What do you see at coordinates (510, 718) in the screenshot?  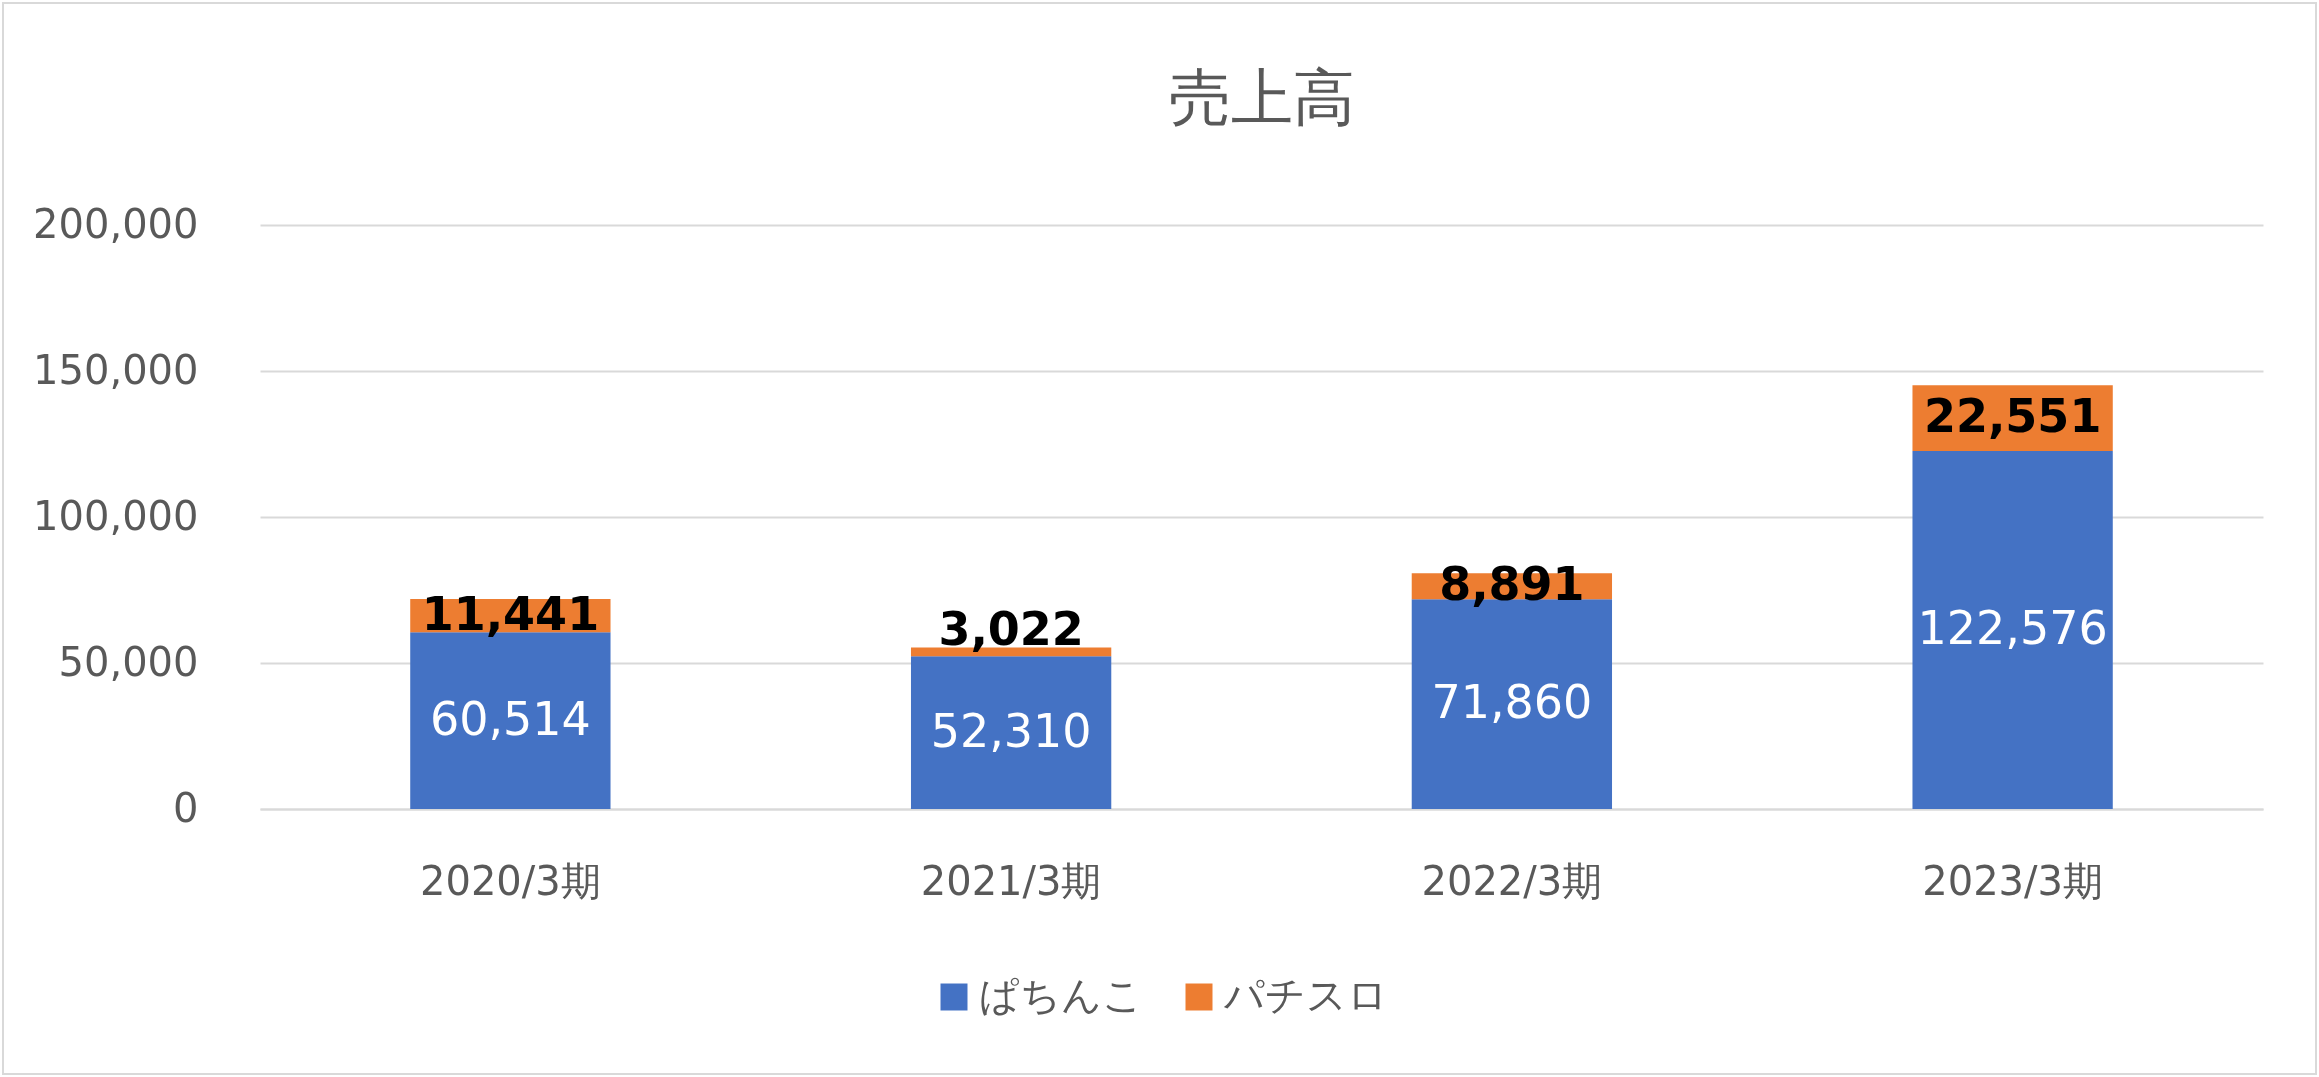 I see `data-label: 60,514` at bounding box center [510, 718].